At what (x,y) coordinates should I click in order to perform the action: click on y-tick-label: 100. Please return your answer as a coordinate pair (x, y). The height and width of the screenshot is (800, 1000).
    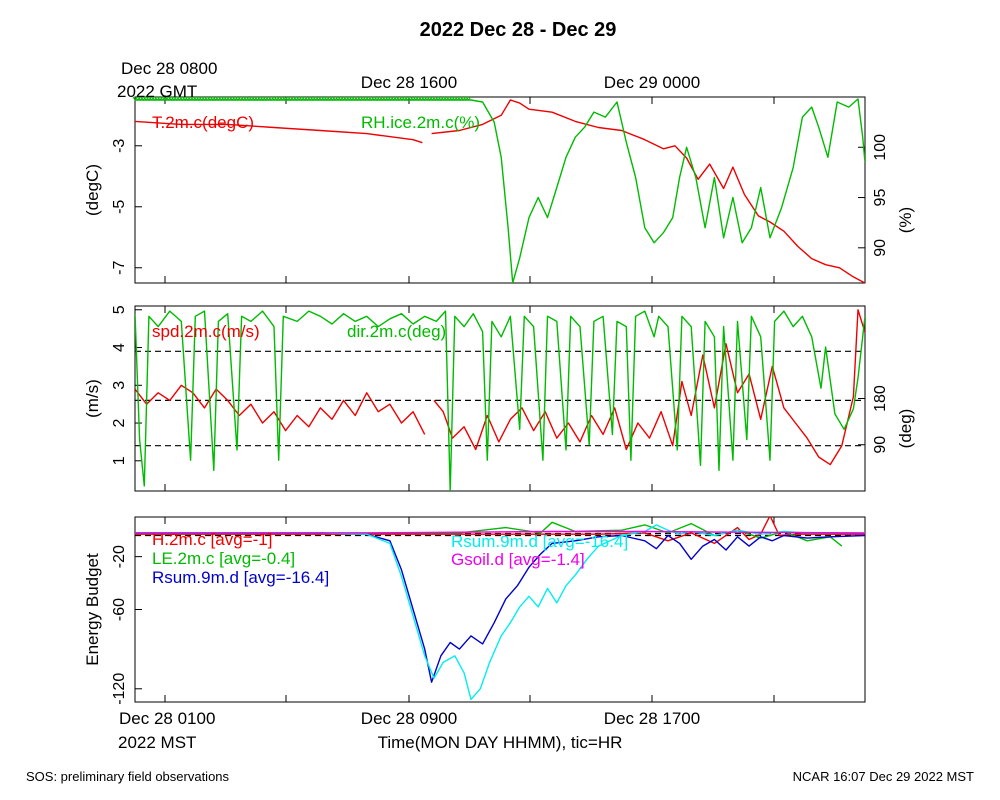
    Looking at the image, I should click on (880, 147).